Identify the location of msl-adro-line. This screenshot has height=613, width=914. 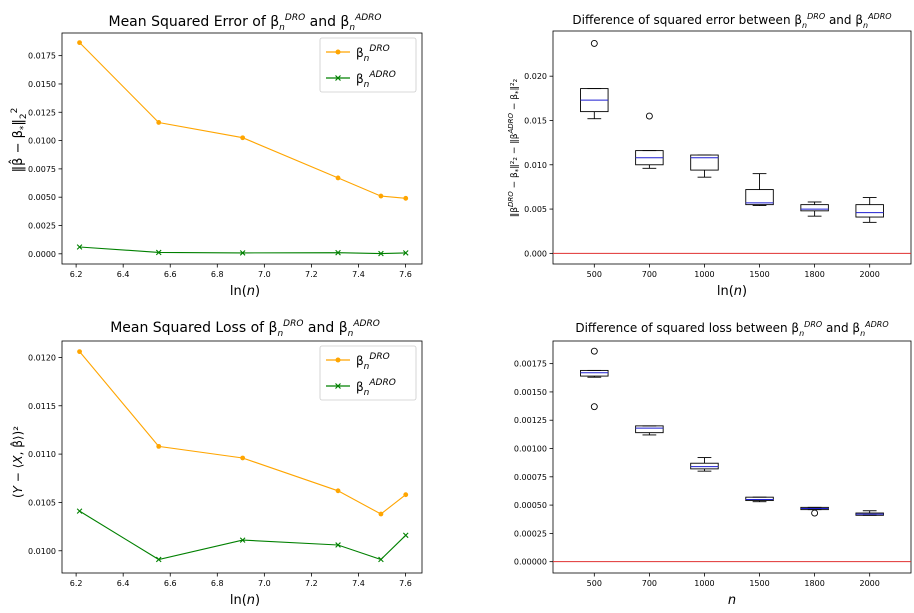
(243, 535).